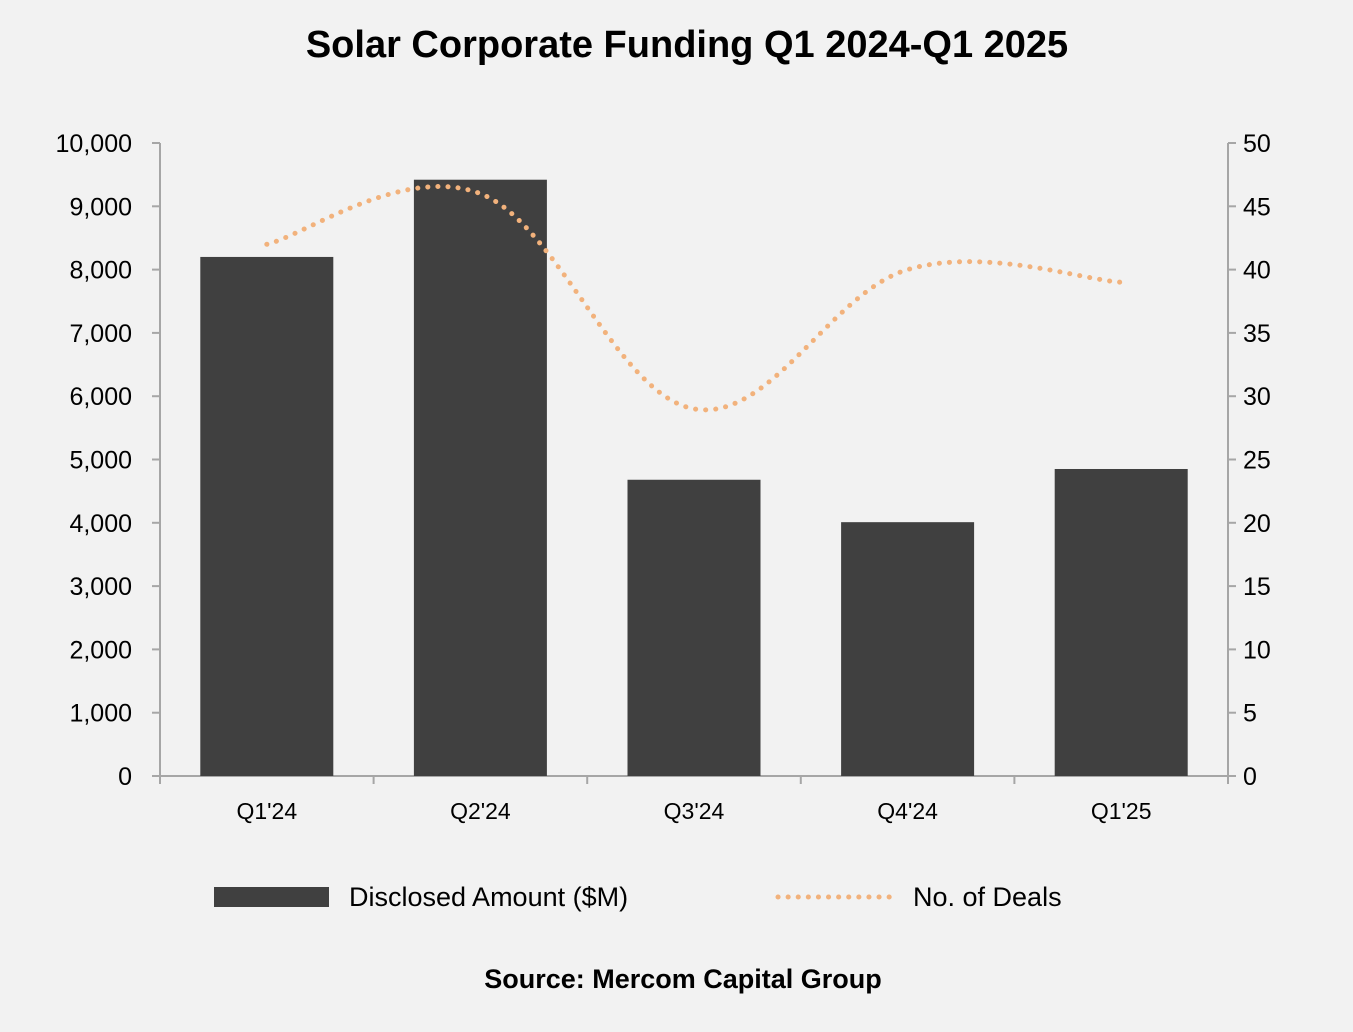 The width and height of the screenshot is (1353, 1032). I want to click on deals-line, so click(694, 298).